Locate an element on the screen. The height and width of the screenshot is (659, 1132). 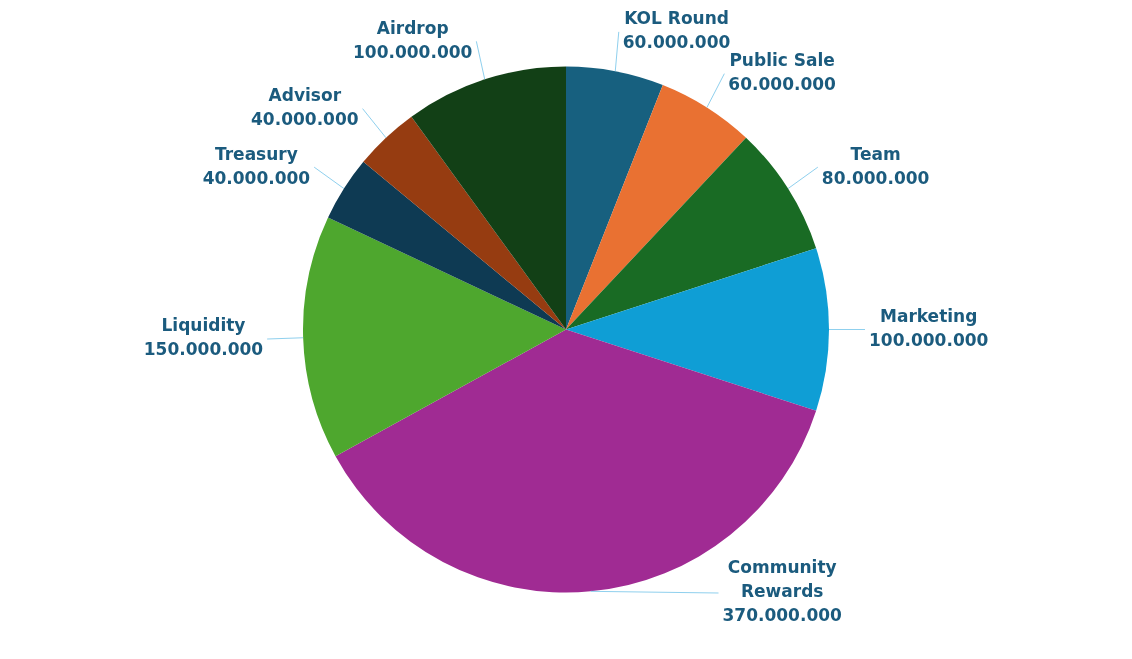
slice-label: Liquidity is located at coordinates (203, 325).